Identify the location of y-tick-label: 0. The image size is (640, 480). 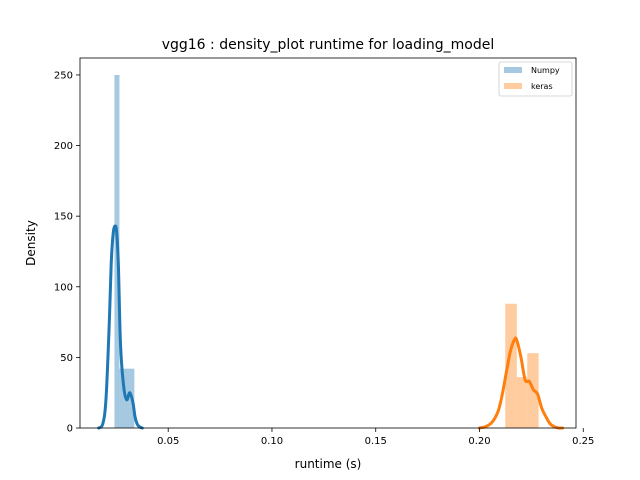
(70, 429).